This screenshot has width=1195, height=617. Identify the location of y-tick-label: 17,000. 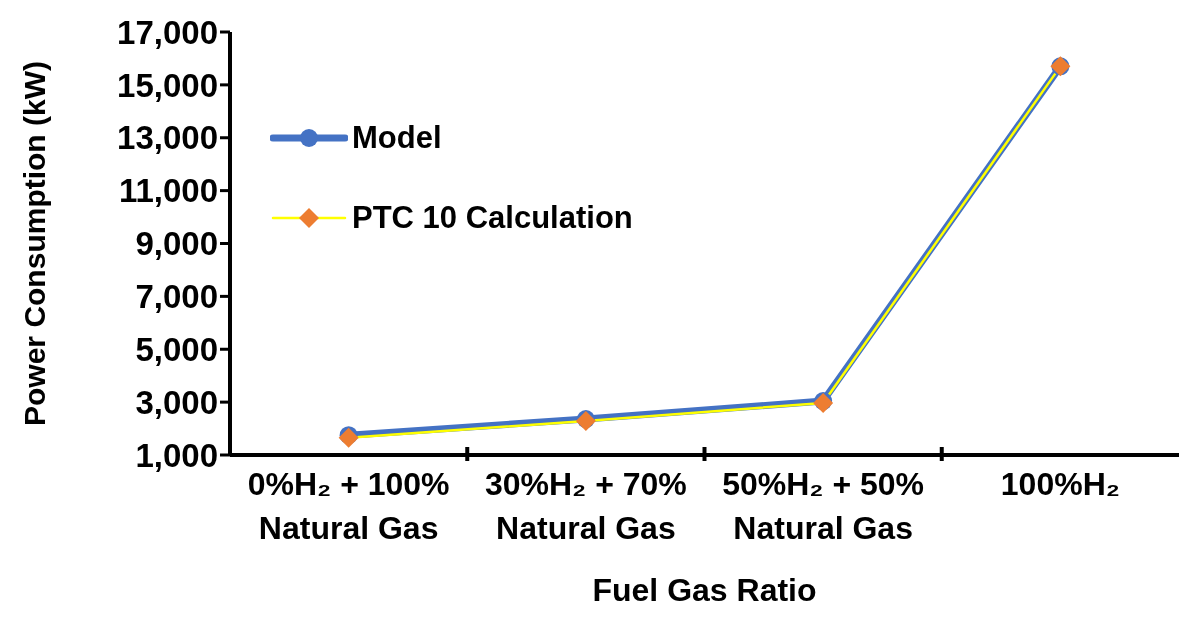
(167, 32).